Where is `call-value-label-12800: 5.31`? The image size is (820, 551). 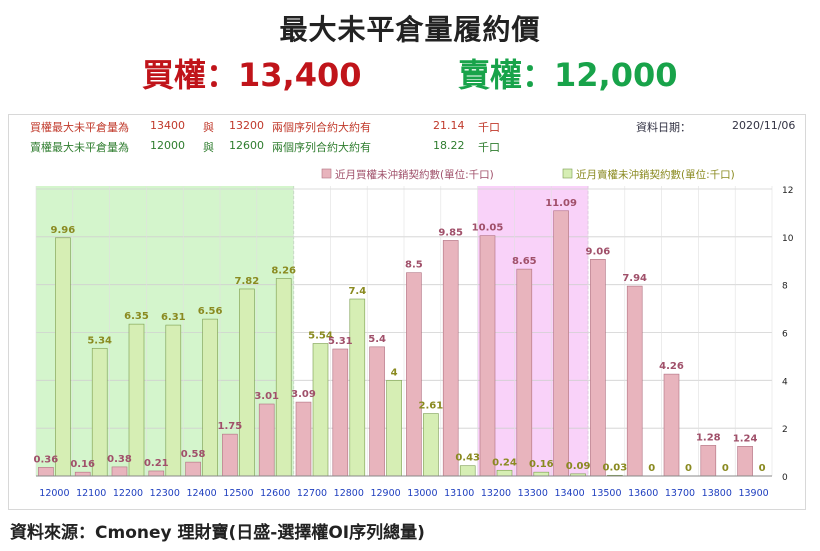 call-value-label-12800: 5.31 is located at coordinates (340, 341).